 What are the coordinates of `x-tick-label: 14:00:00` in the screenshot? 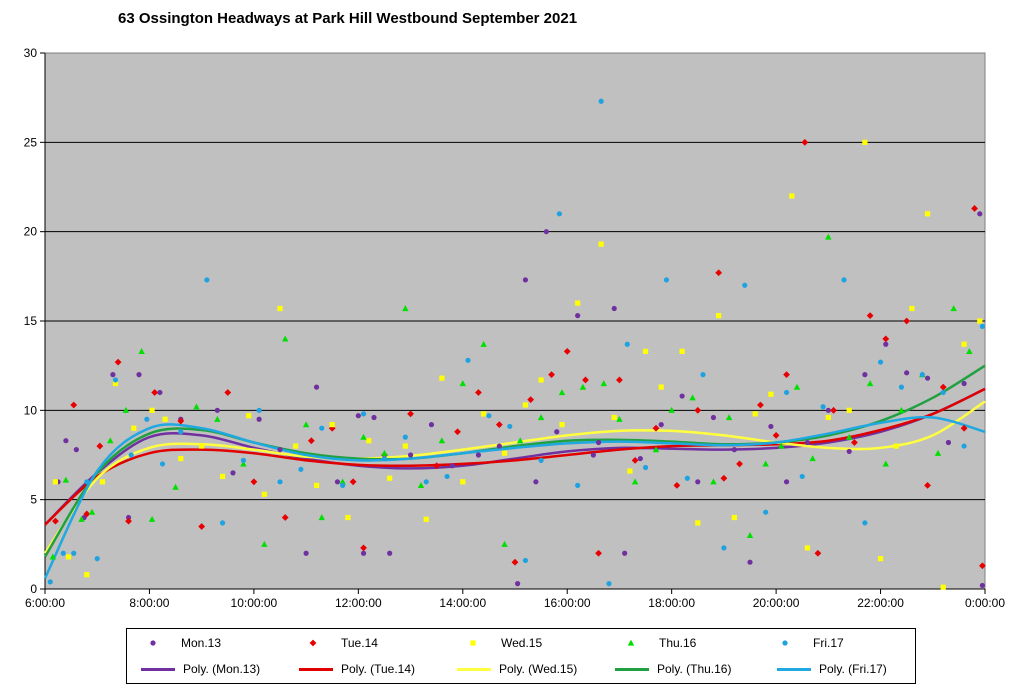 It's located at (462, 603).